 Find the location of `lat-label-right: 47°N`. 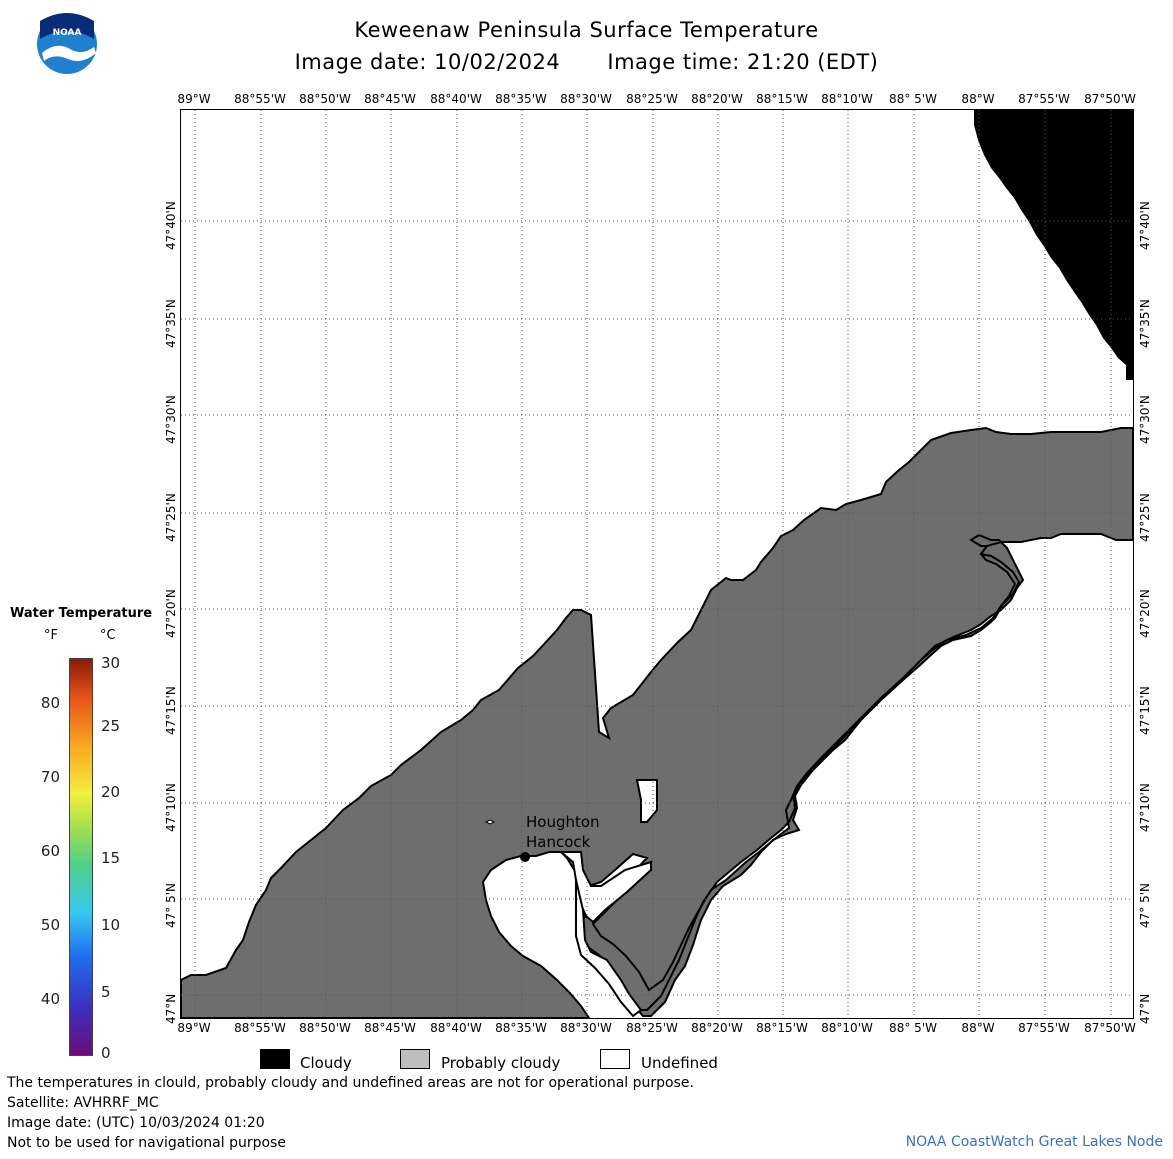

lat-label-right: 47°N is located at coordinates (1145, 1008).